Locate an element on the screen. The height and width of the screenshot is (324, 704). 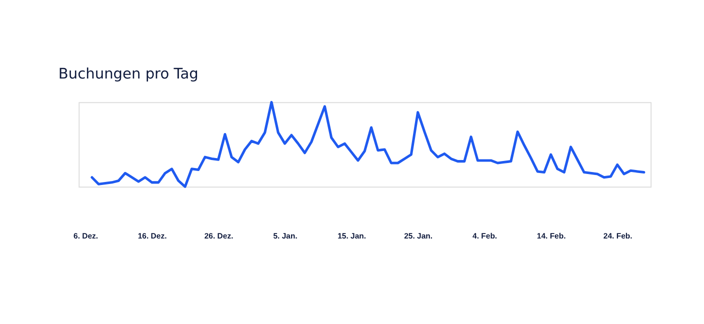
x-tick-label: 6. Dez. is located at coordinates (86, 236).